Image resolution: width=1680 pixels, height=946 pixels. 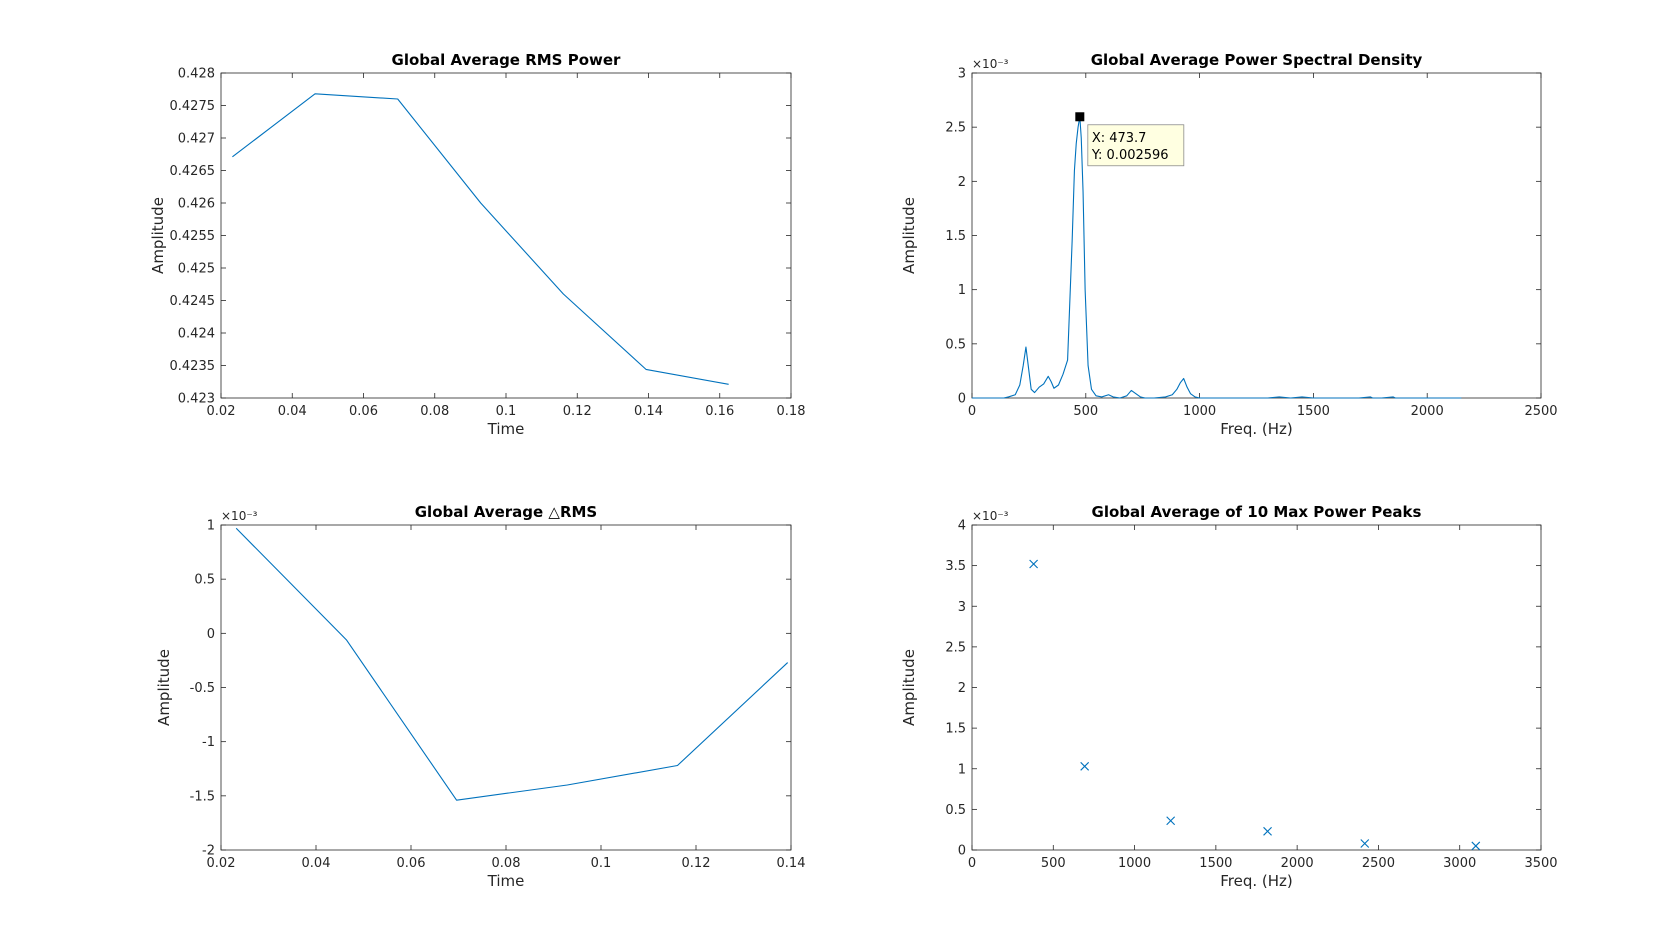 I want to click on y-tick-label: 0.427, so click(x=196, y=139).